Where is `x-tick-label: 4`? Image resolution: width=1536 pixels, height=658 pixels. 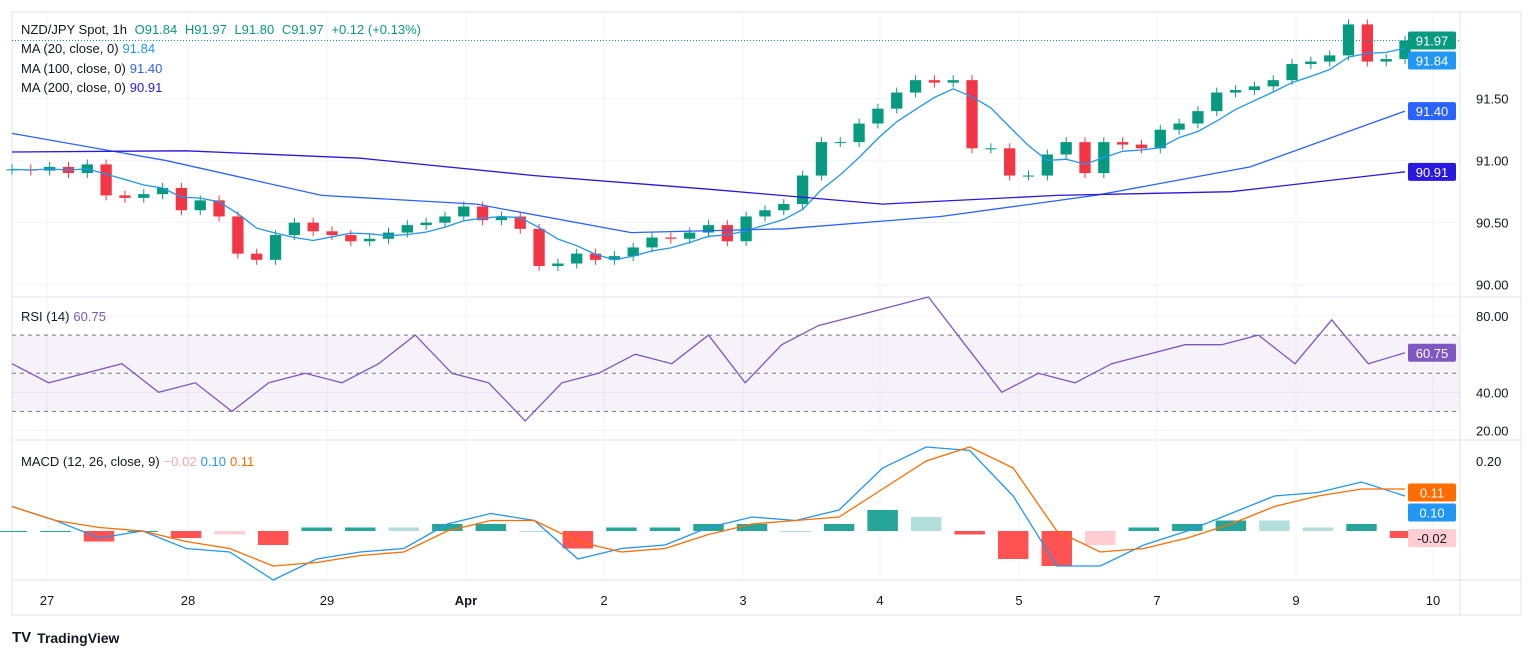 x-tick-label: 4 is located at coordinates (879, 600).